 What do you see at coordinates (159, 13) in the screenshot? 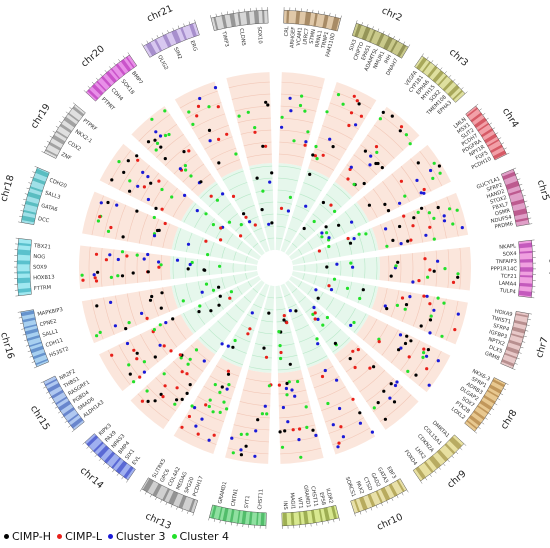
I see `chromosome-label: chr21` at bounding box center [159, 13].